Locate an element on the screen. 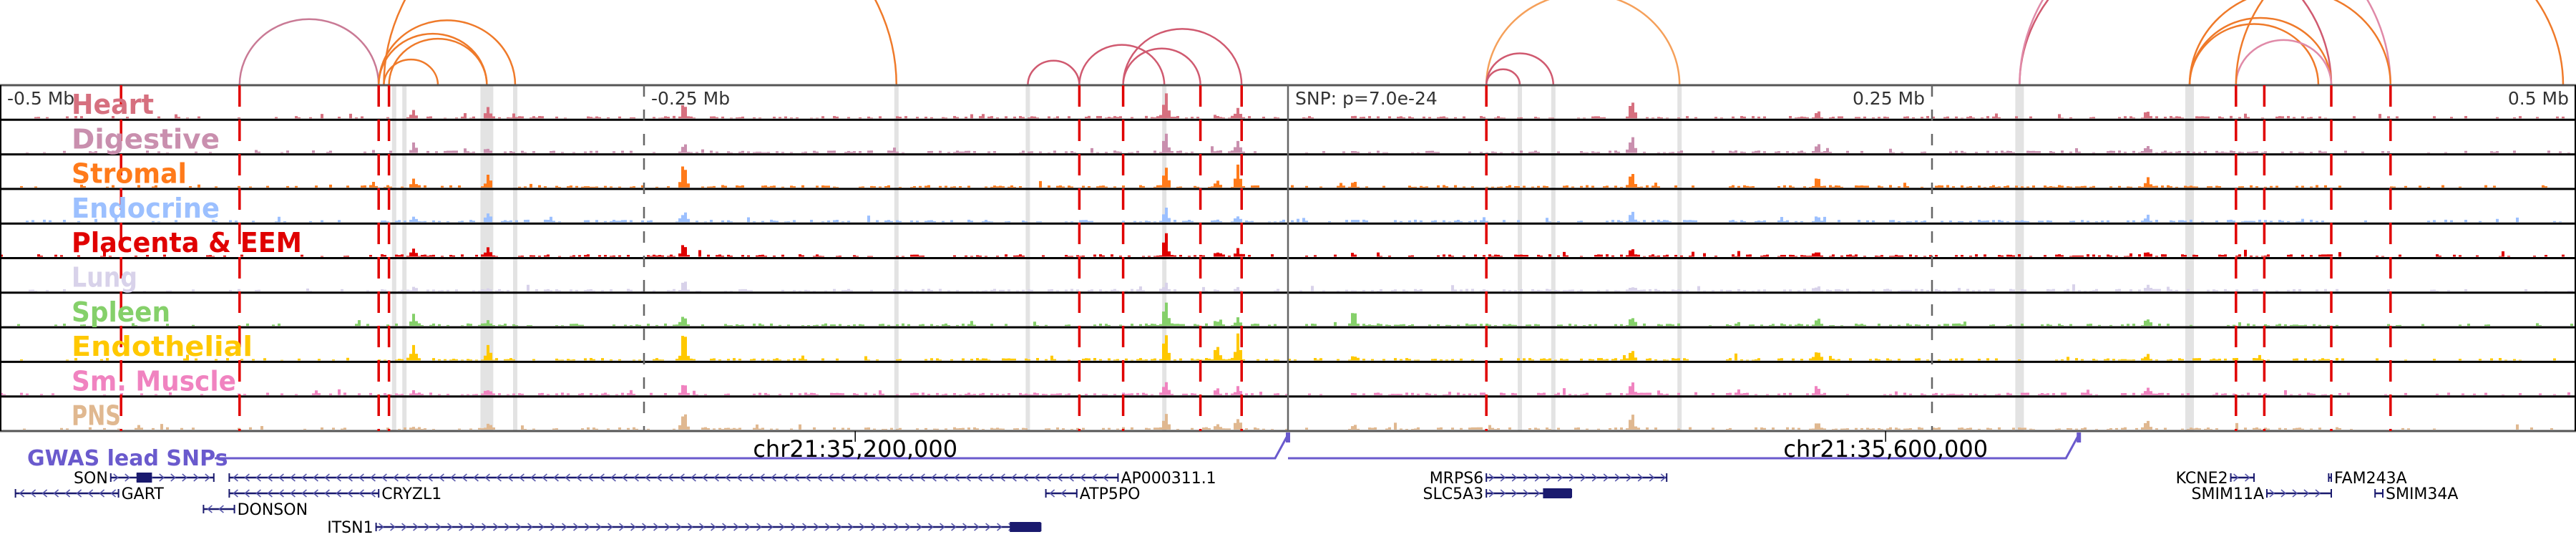 This screenshot has width=2576, height=537. gene-gart: GART is located at coordinates (89, 494).